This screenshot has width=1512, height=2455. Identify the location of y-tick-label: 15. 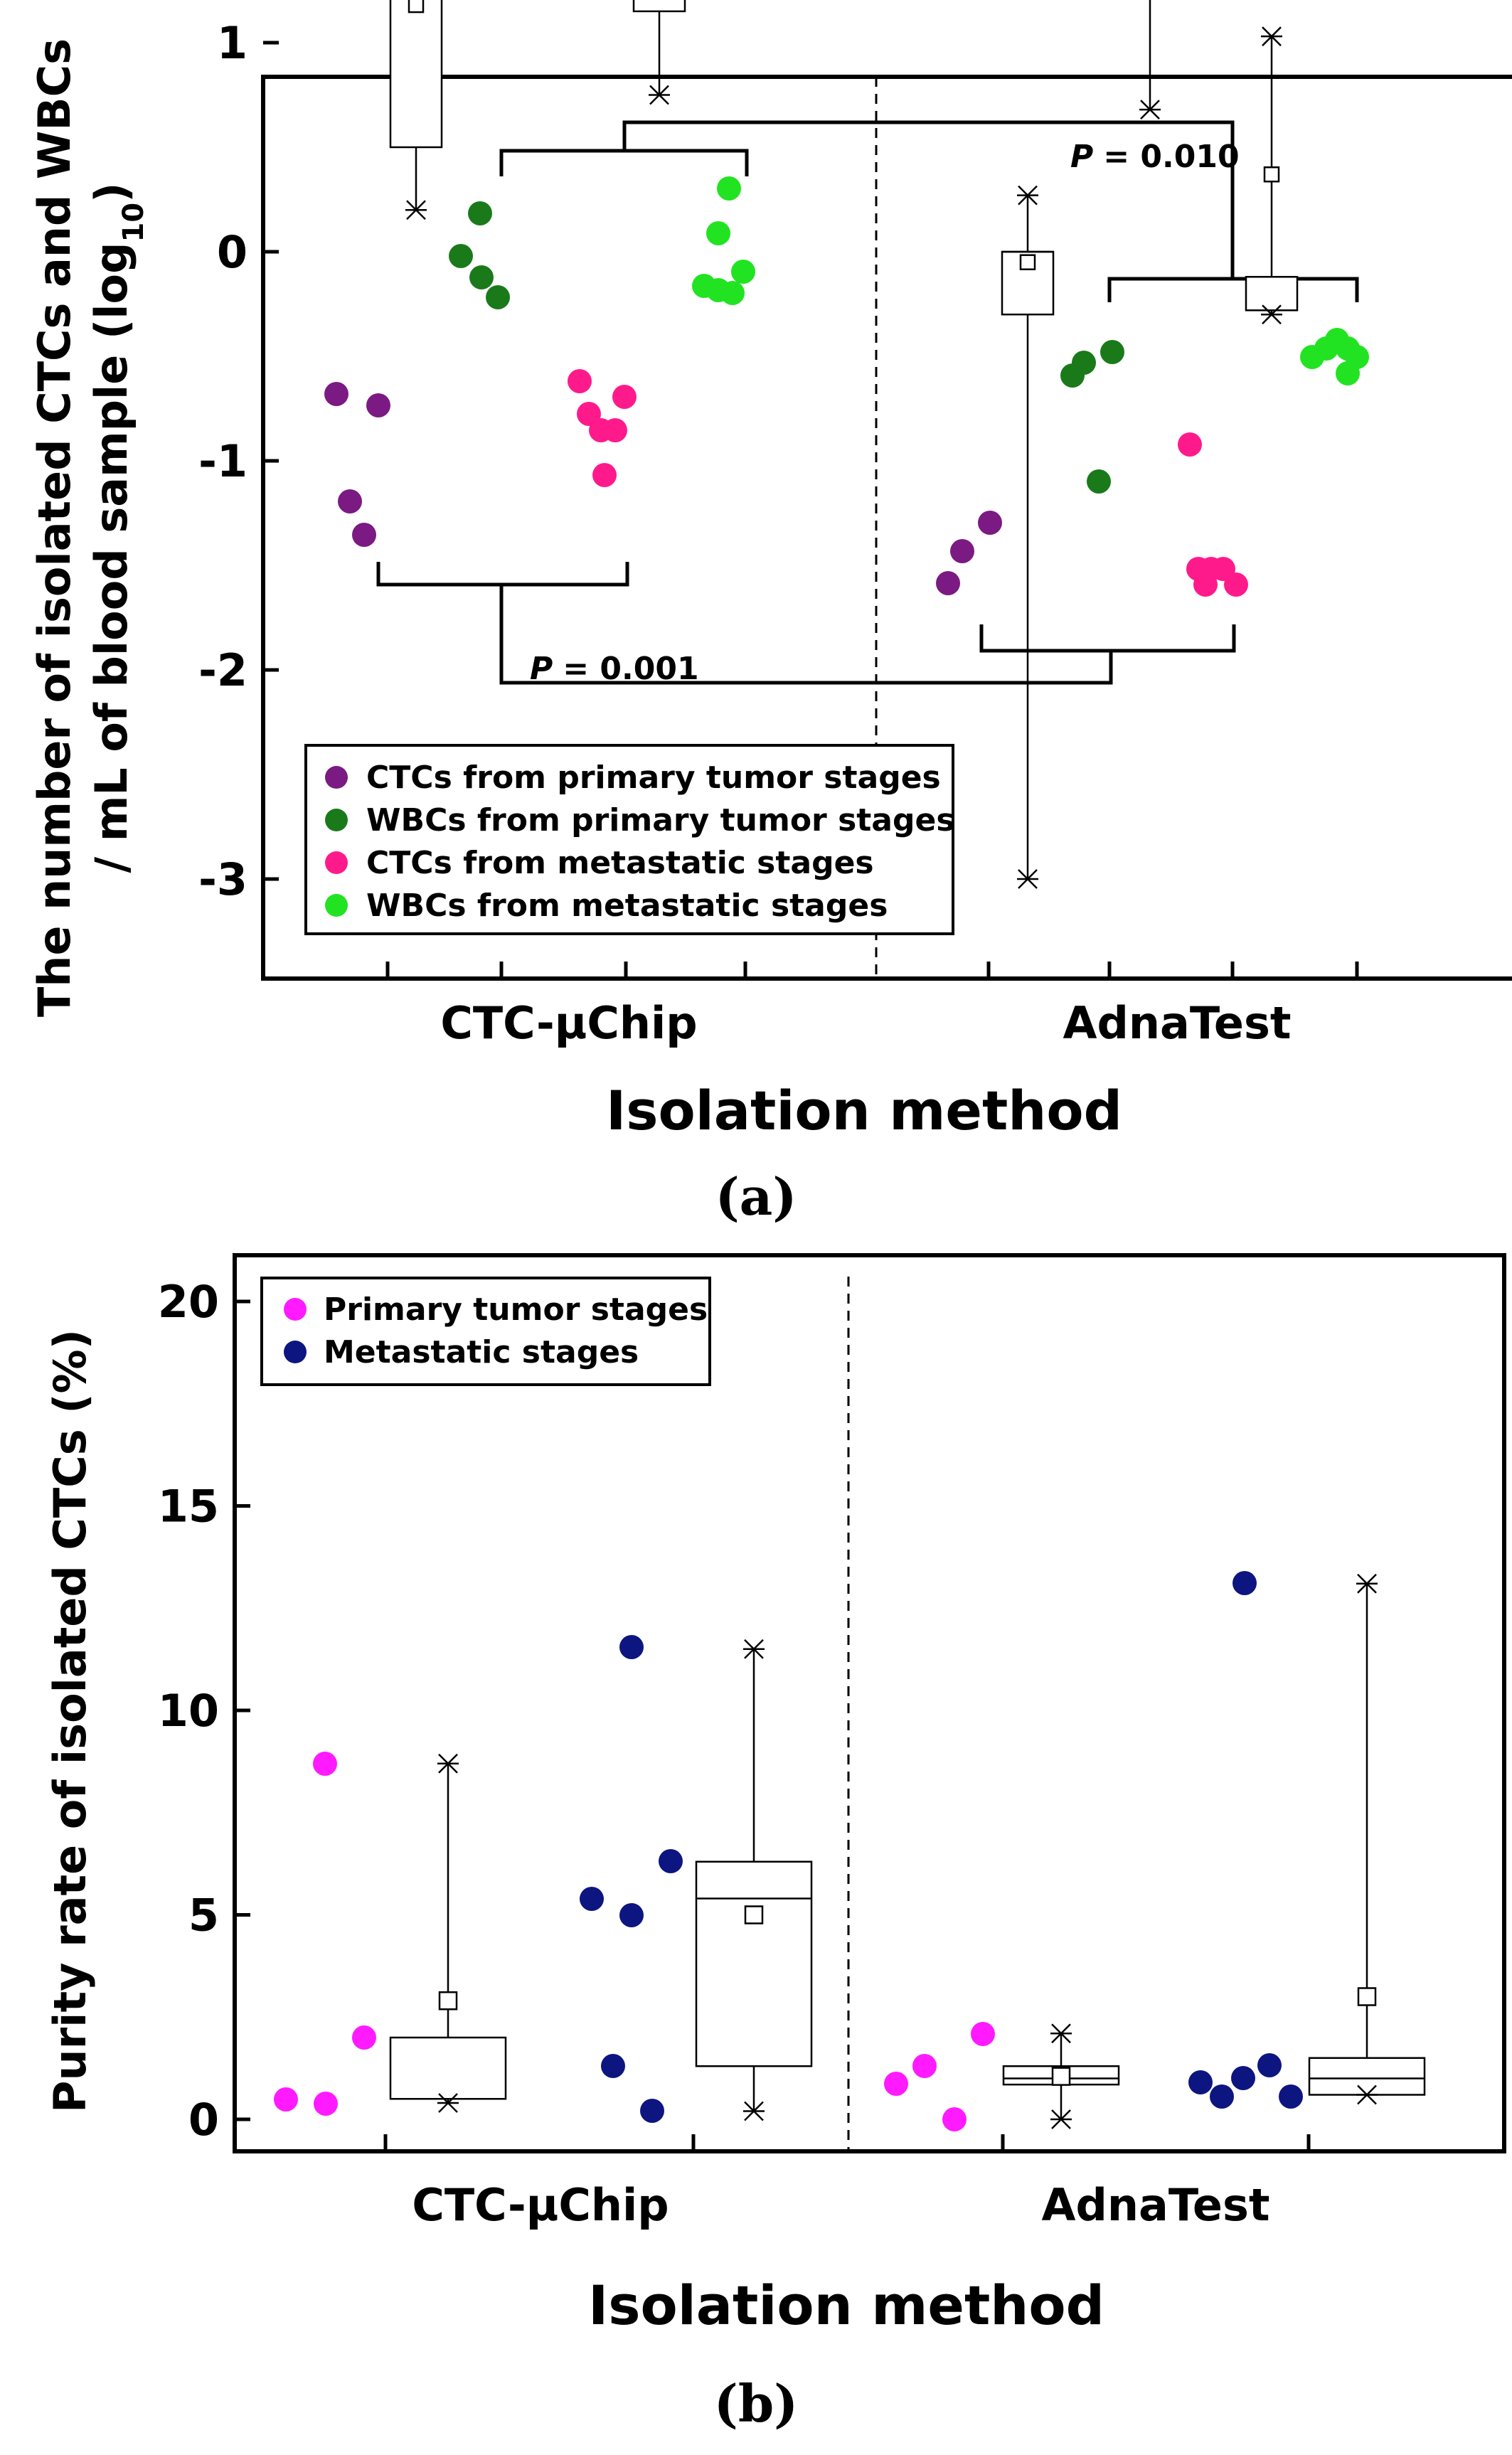
(188, 1507).